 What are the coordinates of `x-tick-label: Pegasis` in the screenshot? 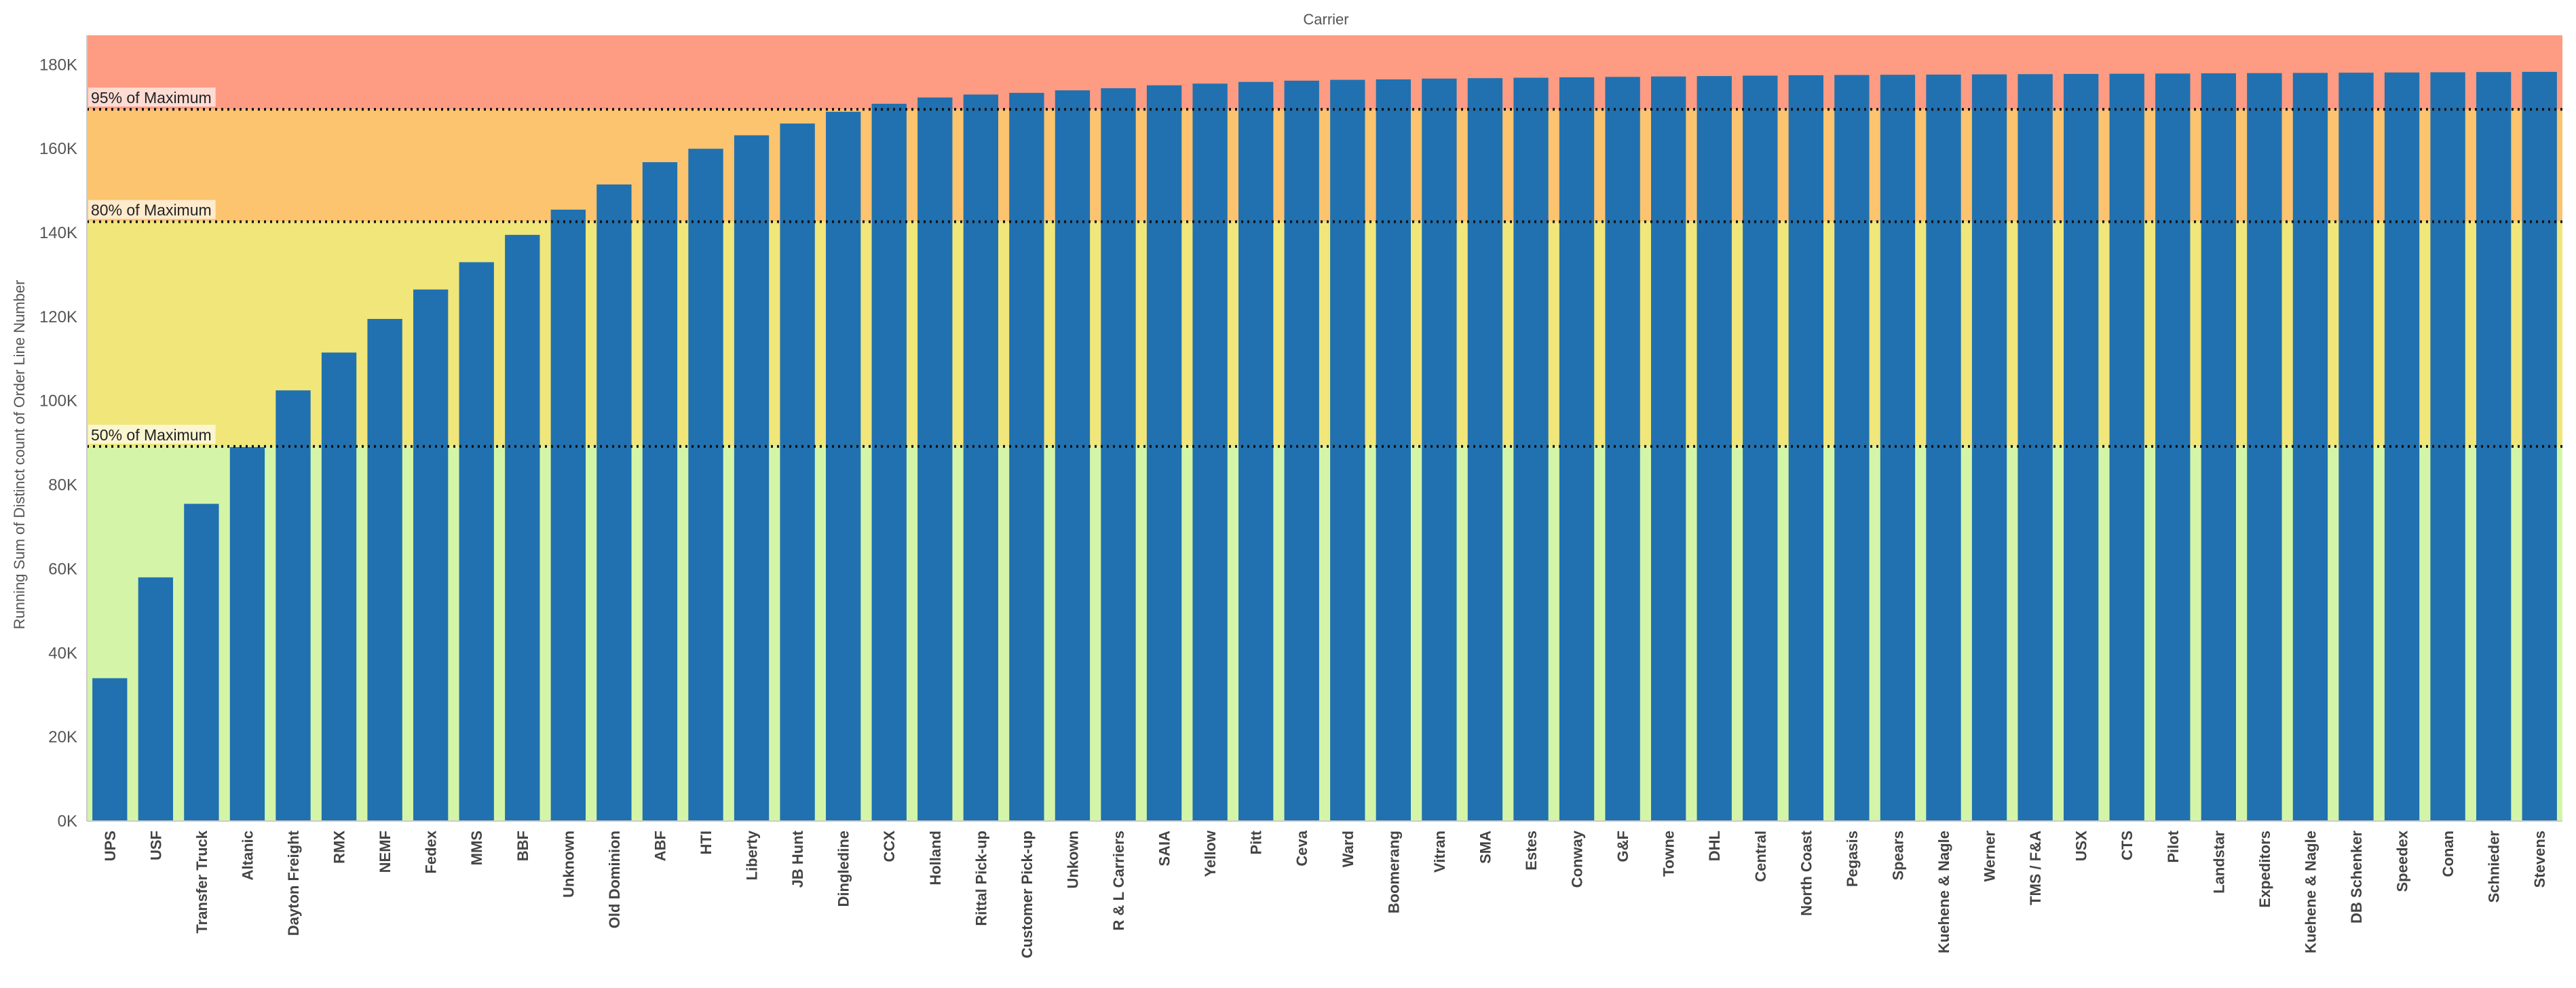 It's located at (1852, 859).